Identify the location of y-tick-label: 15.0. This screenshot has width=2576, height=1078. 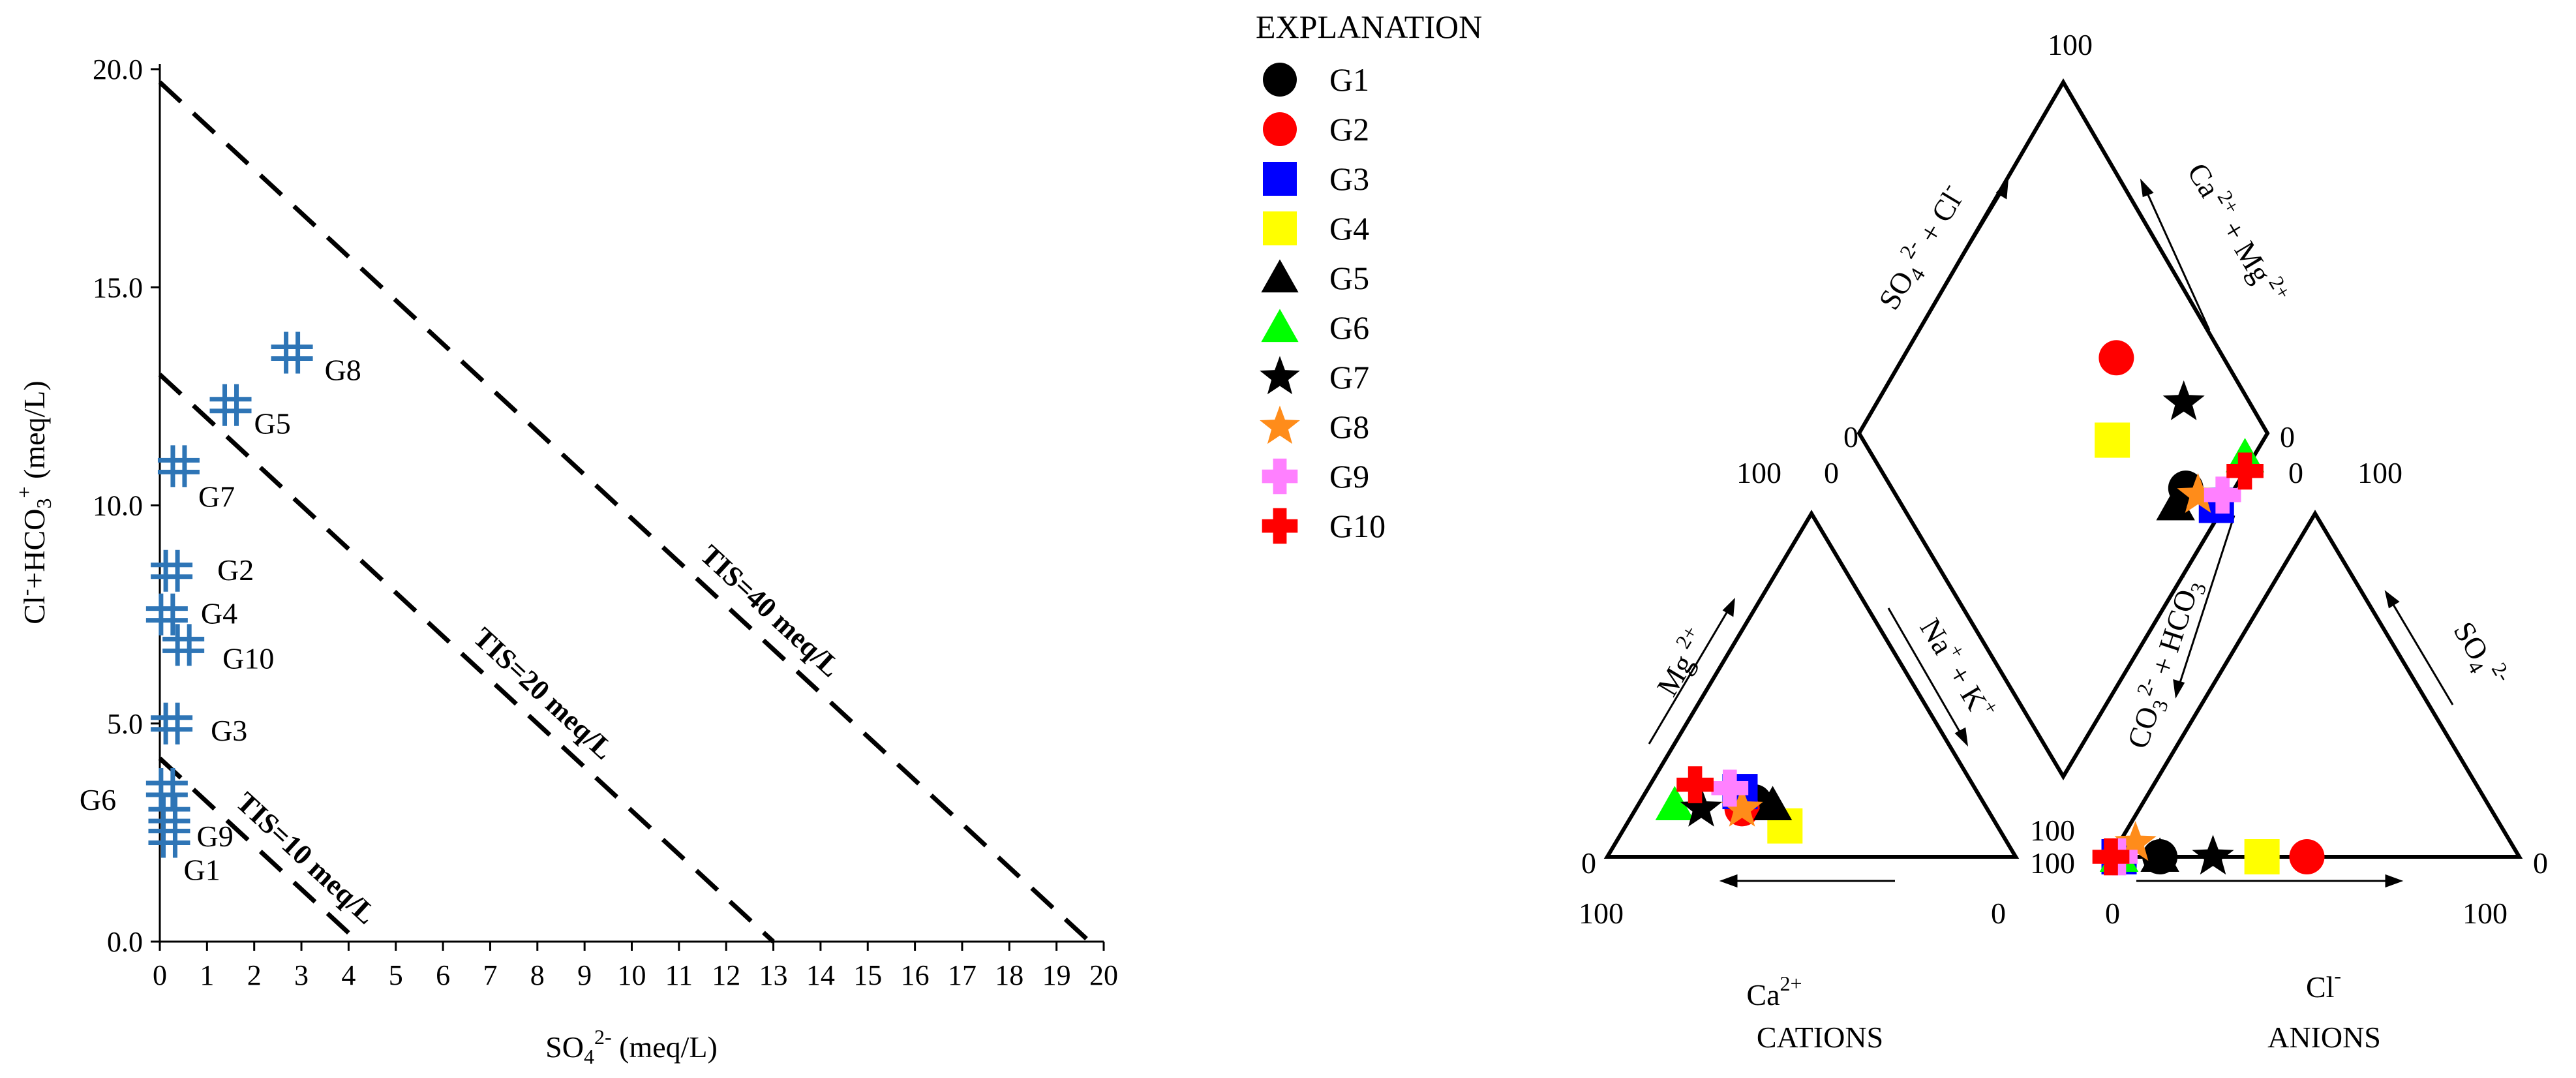
(118, 287).